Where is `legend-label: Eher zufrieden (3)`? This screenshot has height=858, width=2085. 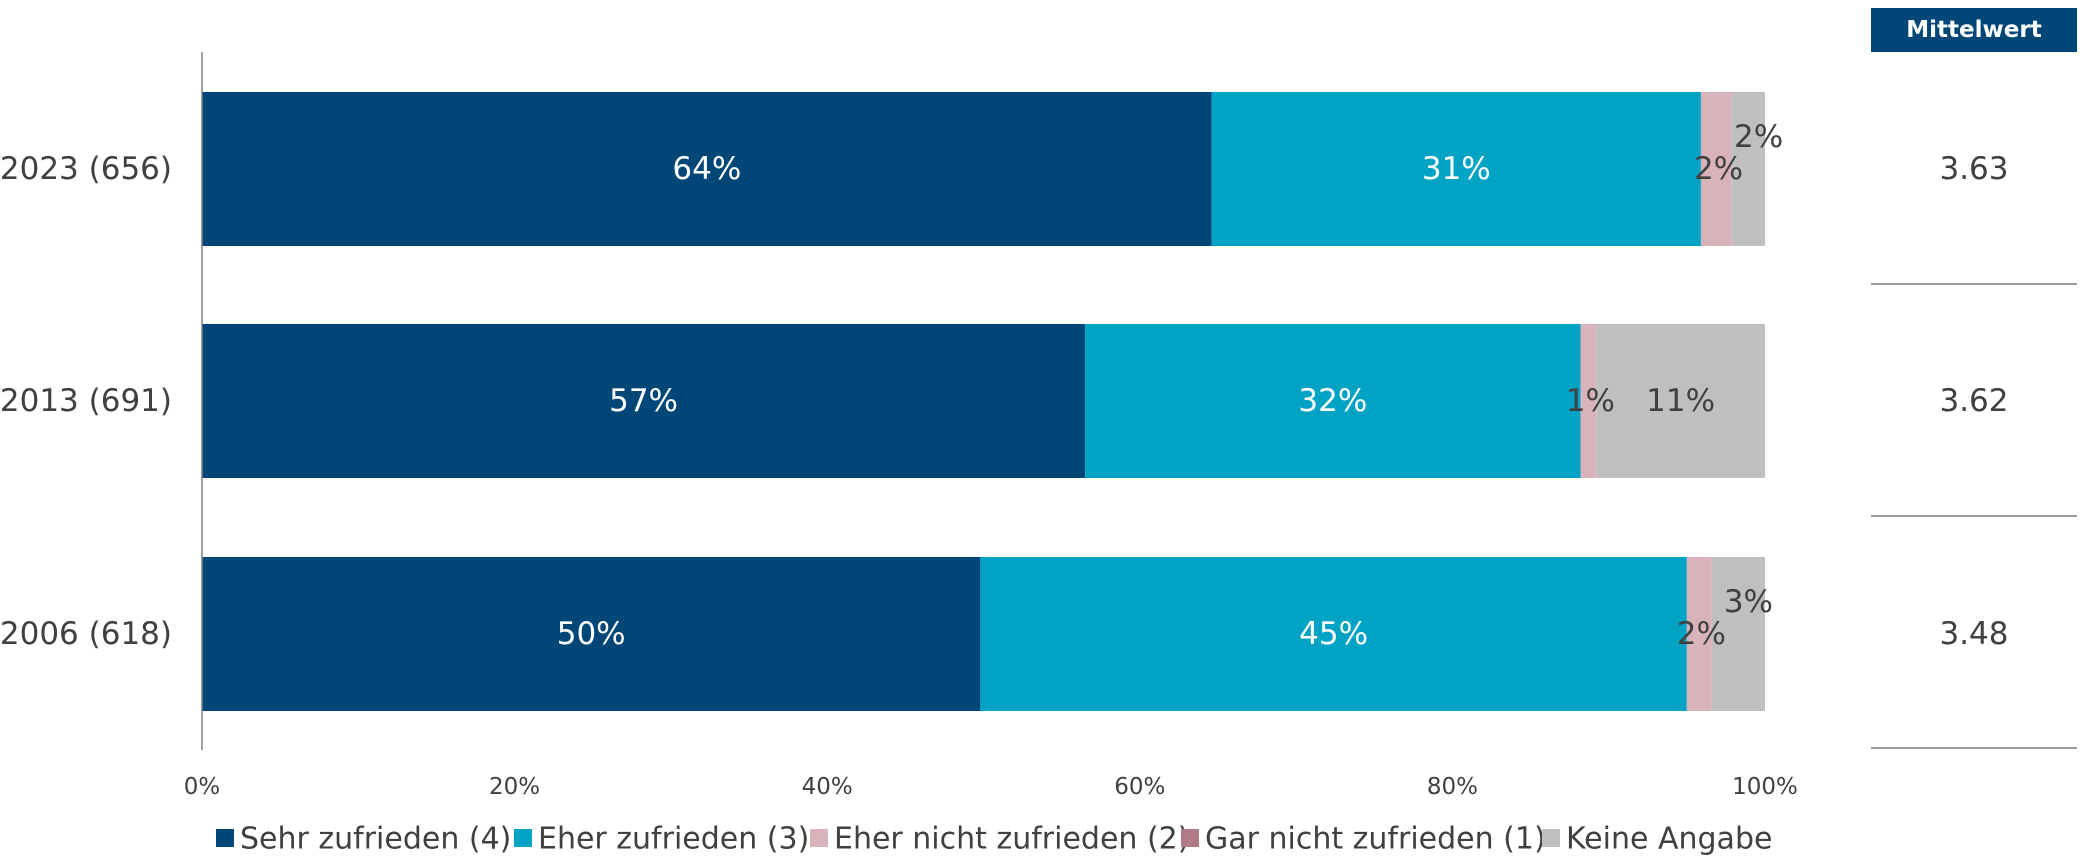
legend-label: Eher zufrieden (3) is located at coordinates (673, 839).